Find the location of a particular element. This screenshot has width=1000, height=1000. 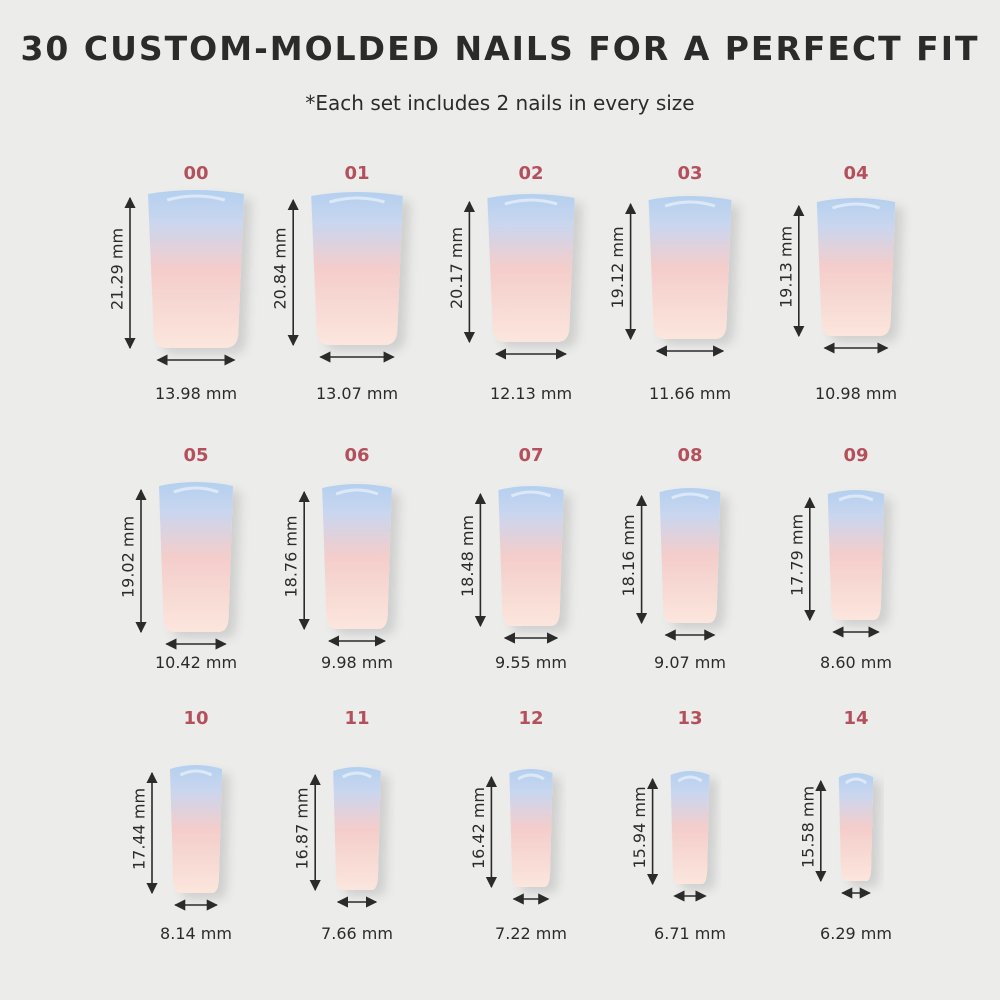

size-label: 12 is located at coordinates (530, 718).